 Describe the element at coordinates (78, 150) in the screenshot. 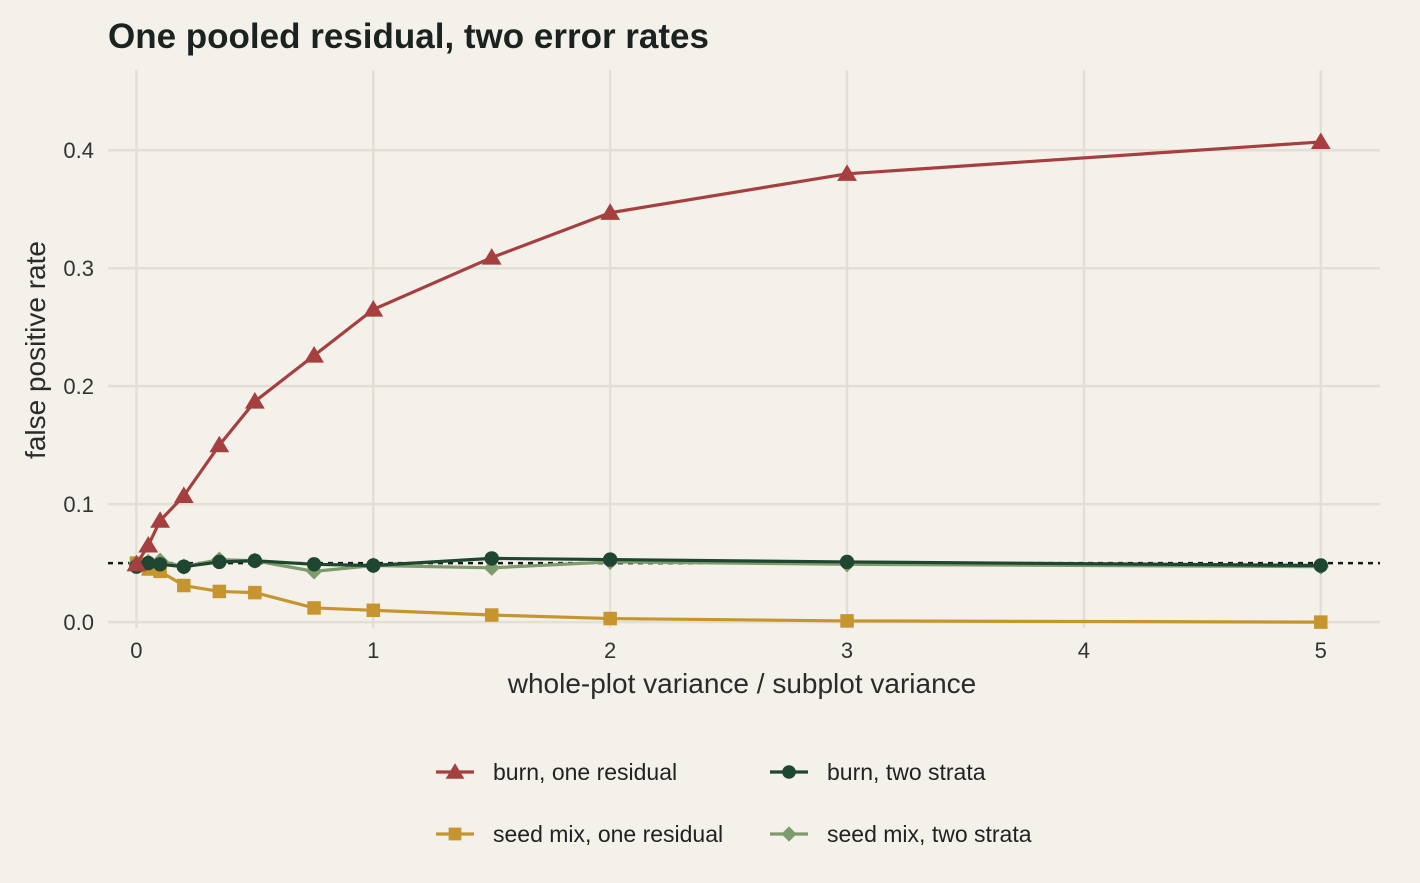

I see `y-tick-label: 0.4` at that location.